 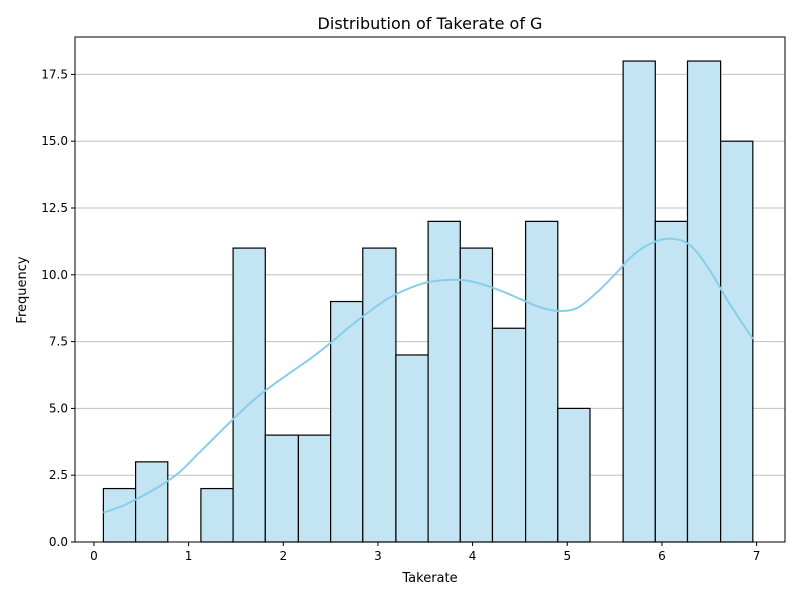 I want to click on chart-title: Distribution of Takerate of G, so click(x=430, y=23).